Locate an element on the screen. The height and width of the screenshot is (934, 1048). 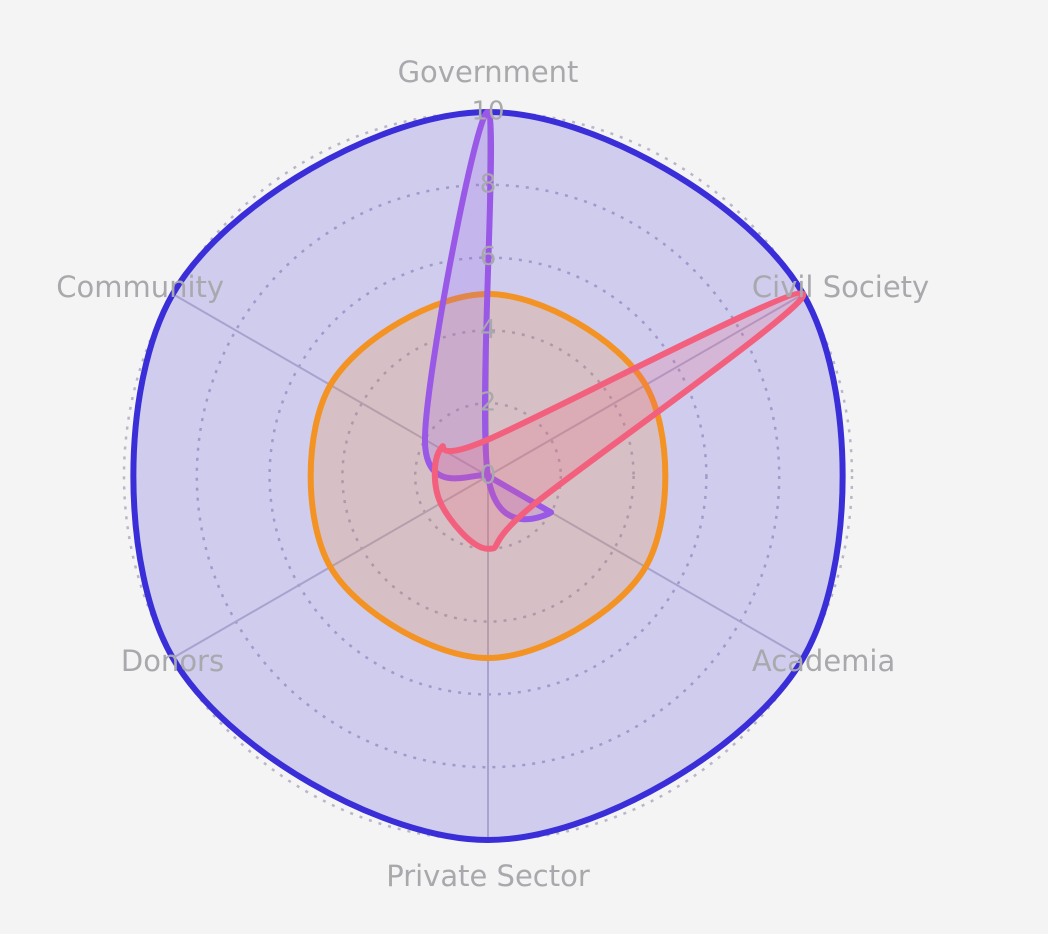
category-label: Private Sector is located at coordinates (488, 876).